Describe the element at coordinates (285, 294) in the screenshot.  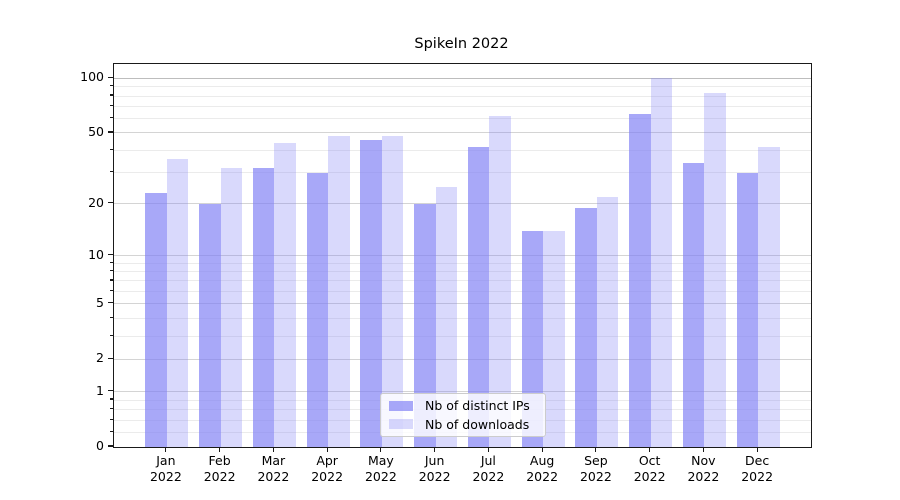
I see `bar-mar-downloads` at that location.